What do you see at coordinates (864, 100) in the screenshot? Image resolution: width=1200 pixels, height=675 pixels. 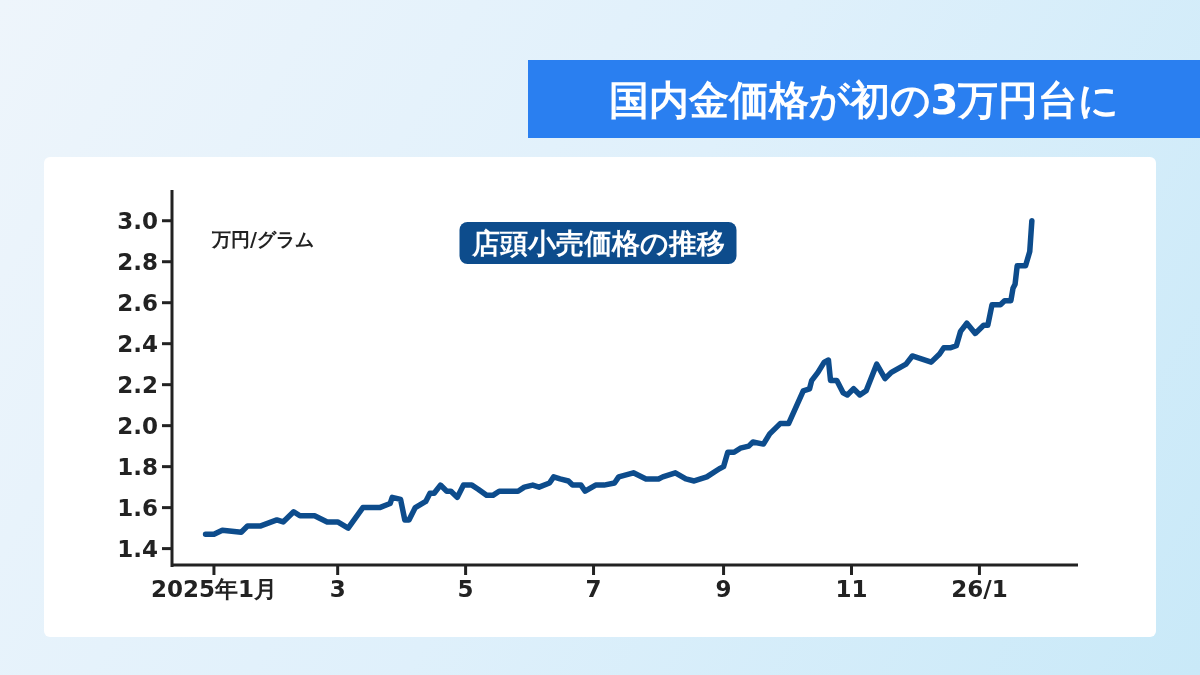 I see `chart-title: 国内金価格が初の3万円台に` at bounding box center [864, 100].